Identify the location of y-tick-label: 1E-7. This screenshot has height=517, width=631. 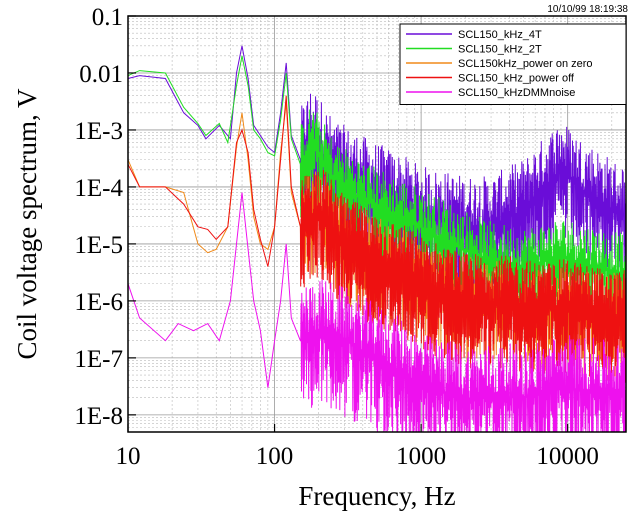
(98, 359).